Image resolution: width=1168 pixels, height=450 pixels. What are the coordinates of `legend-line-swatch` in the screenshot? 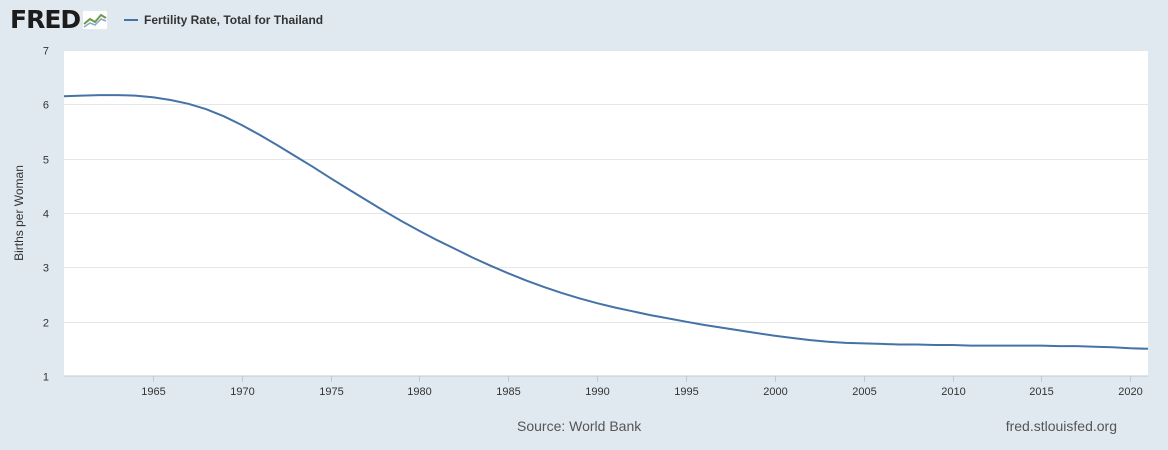 It's located at (131, 20).